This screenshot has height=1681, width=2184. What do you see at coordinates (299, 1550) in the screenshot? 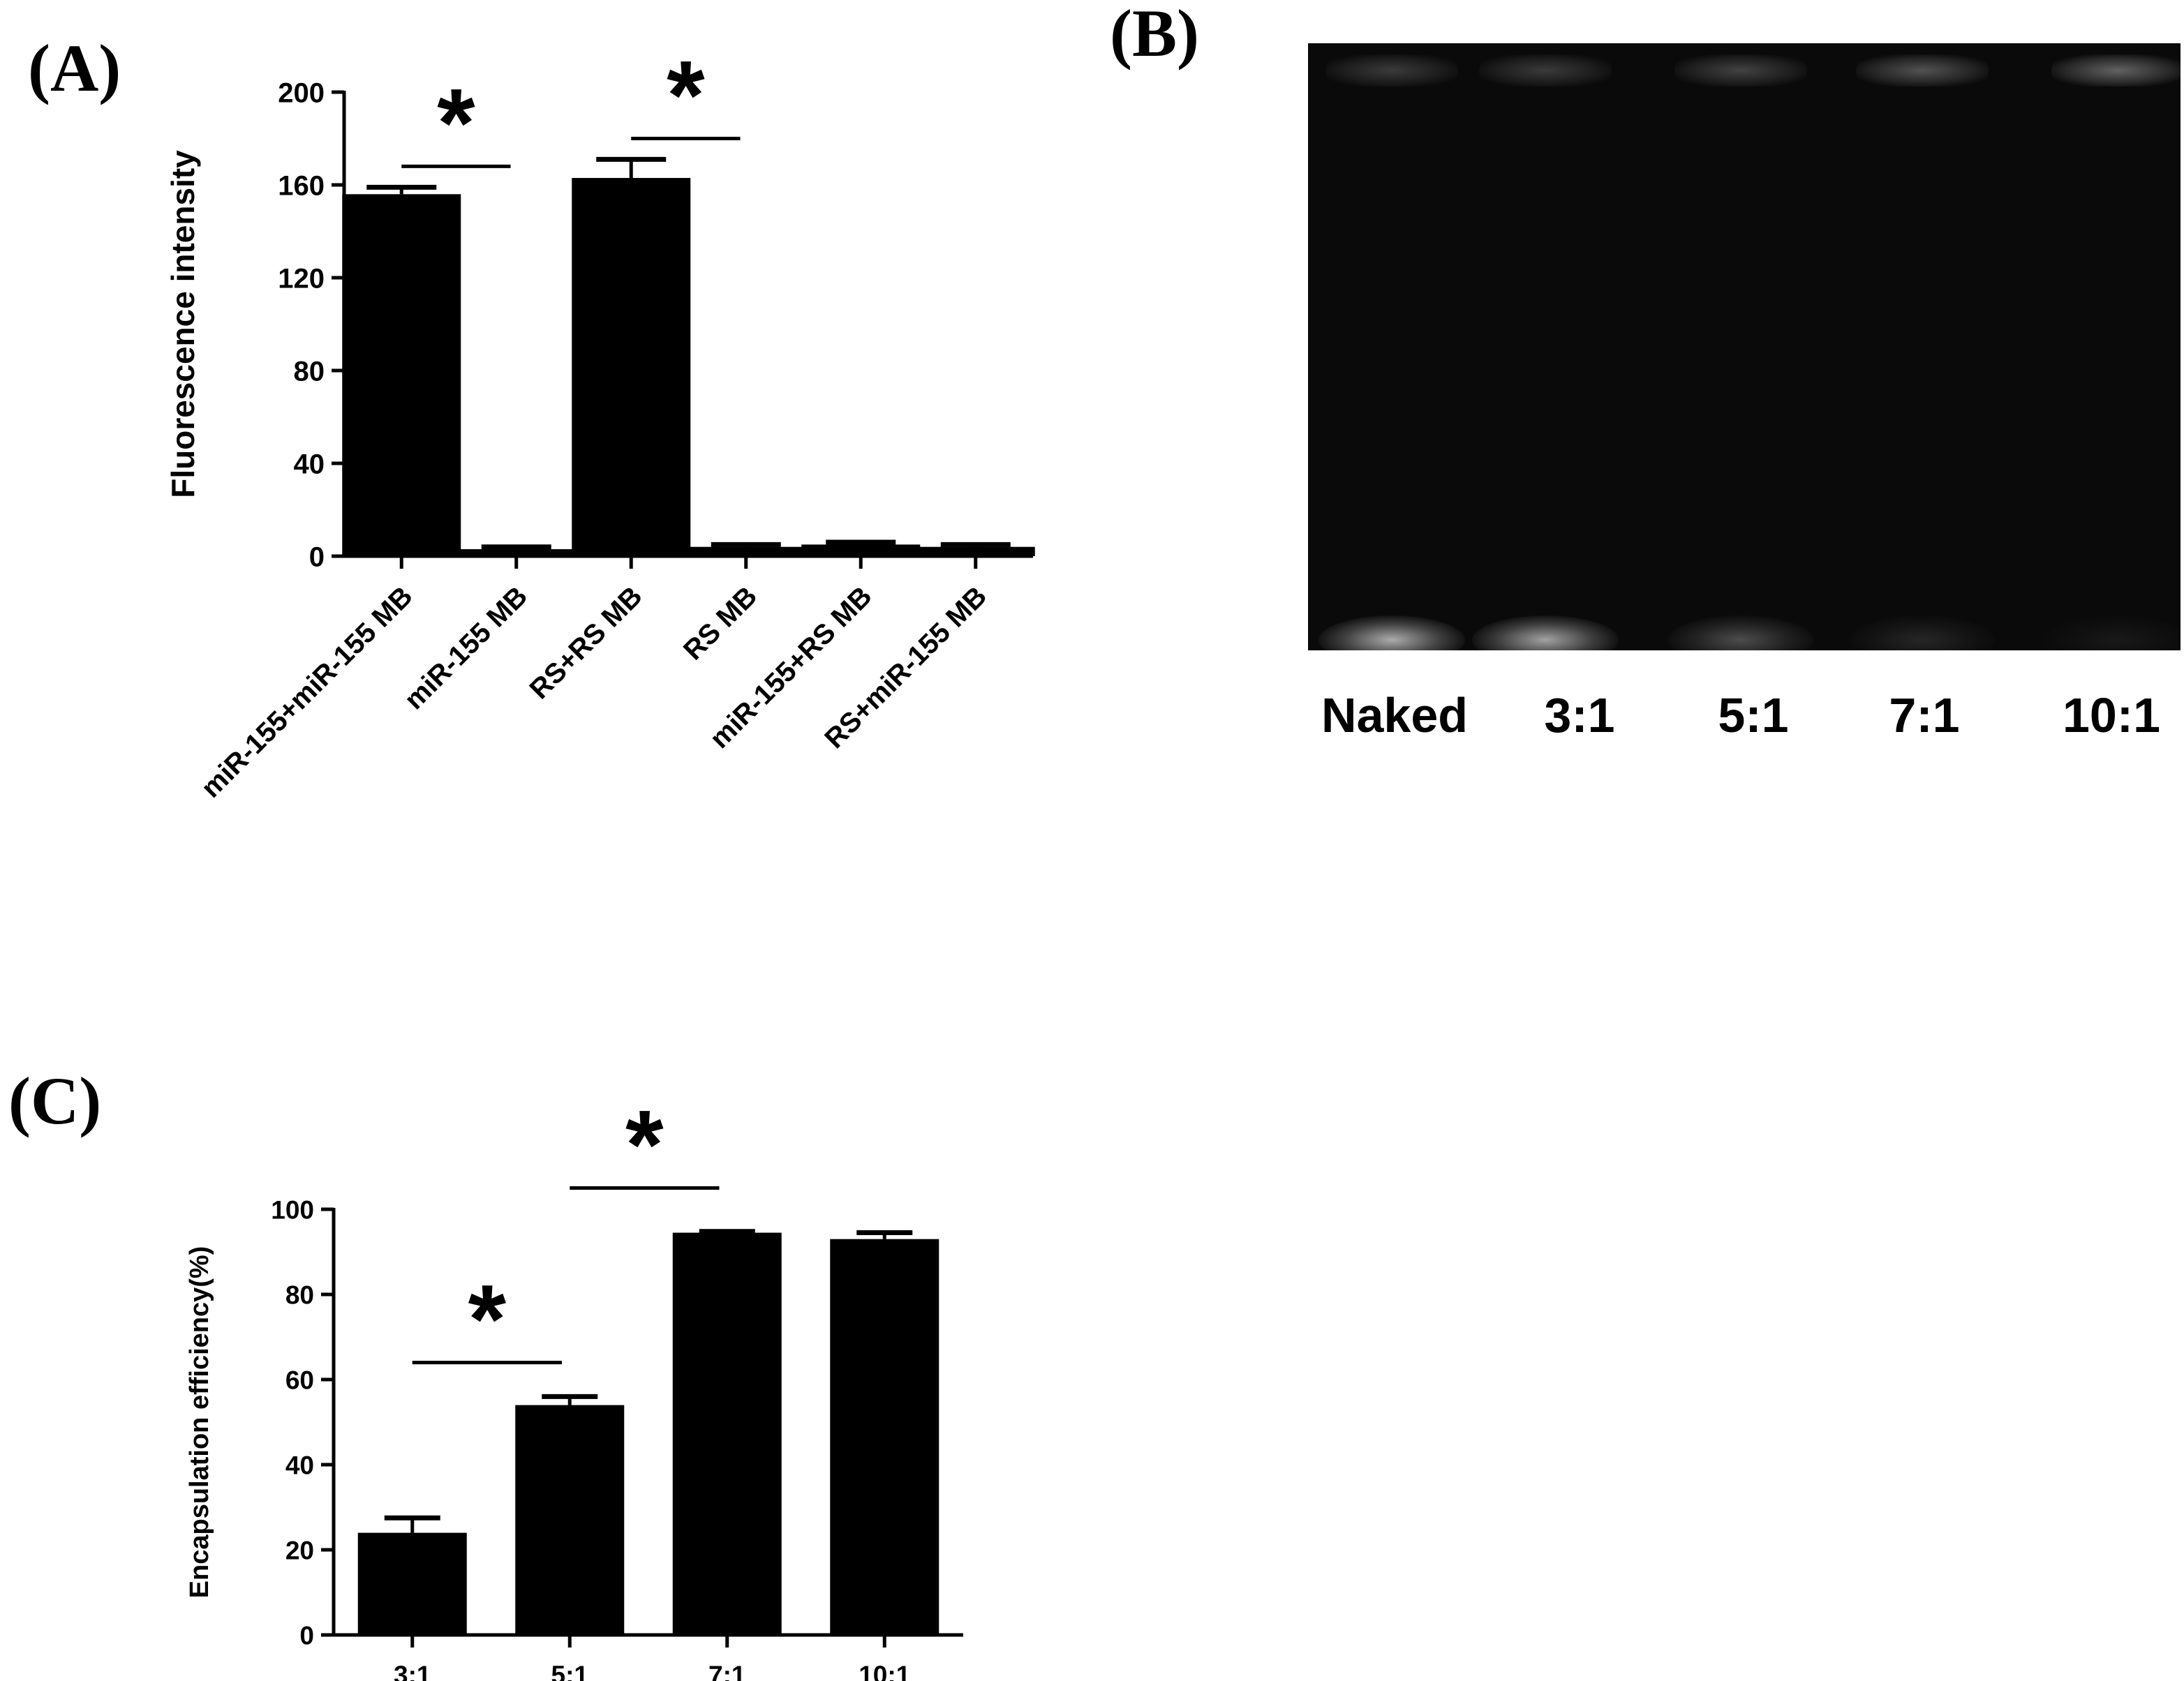
I see `chart-c-ytick-label: 20` at bounding box center [299, 1550].